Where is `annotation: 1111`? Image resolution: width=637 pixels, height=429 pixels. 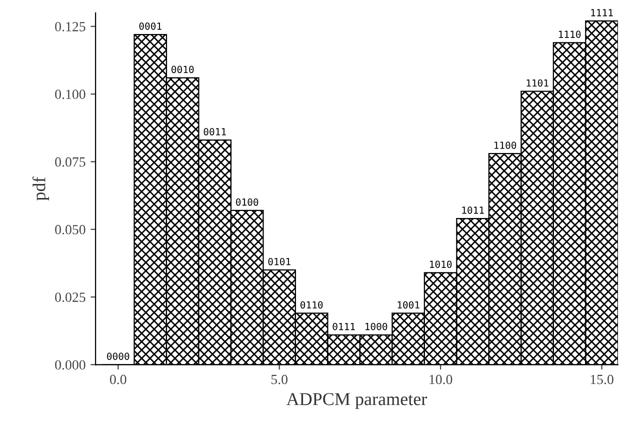 annotation: 1111 is located at coordinates (602, 12).